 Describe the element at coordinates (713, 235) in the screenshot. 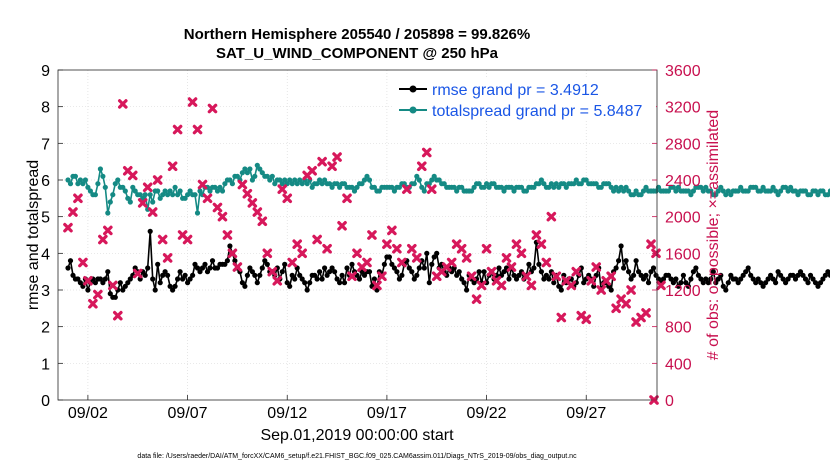

I see `y-axis-label-right: # of obs: o=possible; ×=assimilated` at that location.